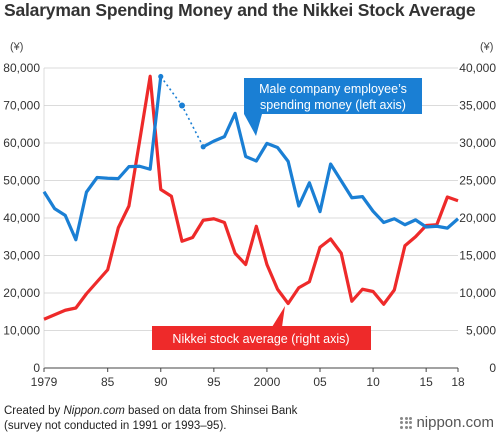 This screenshot has height=440, width=500. I want to click on spending-money-label-line-2: spending money (left axis), so click(333, 105).